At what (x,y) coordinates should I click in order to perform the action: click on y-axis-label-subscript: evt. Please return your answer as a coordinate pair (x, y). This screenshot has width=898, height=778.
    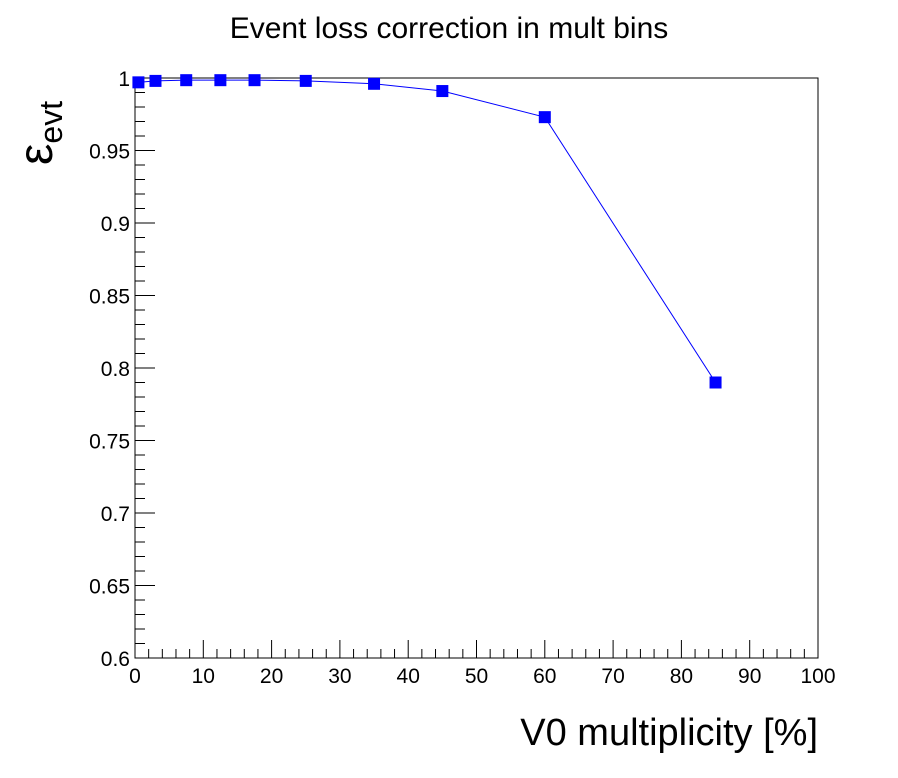
    Looking at the image, I should click on (51, 122).